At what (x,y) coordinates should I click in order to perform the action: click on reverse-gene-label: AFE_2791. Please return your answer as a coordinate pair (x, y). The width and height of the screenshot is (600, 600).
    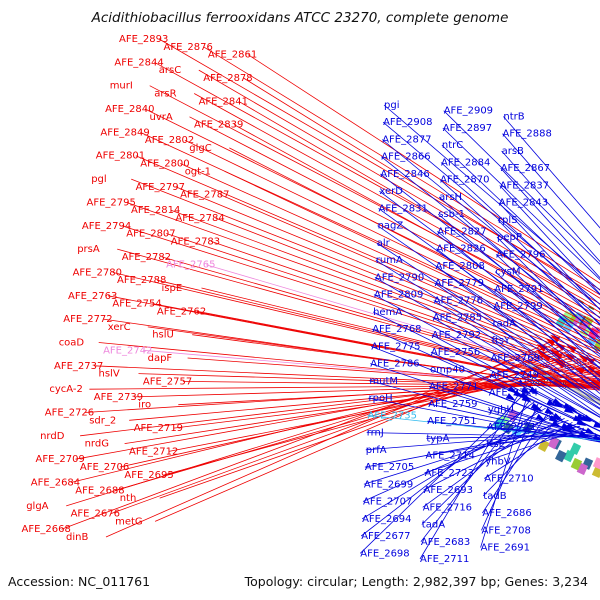
    Looking at the image, I should click on (518, 289).